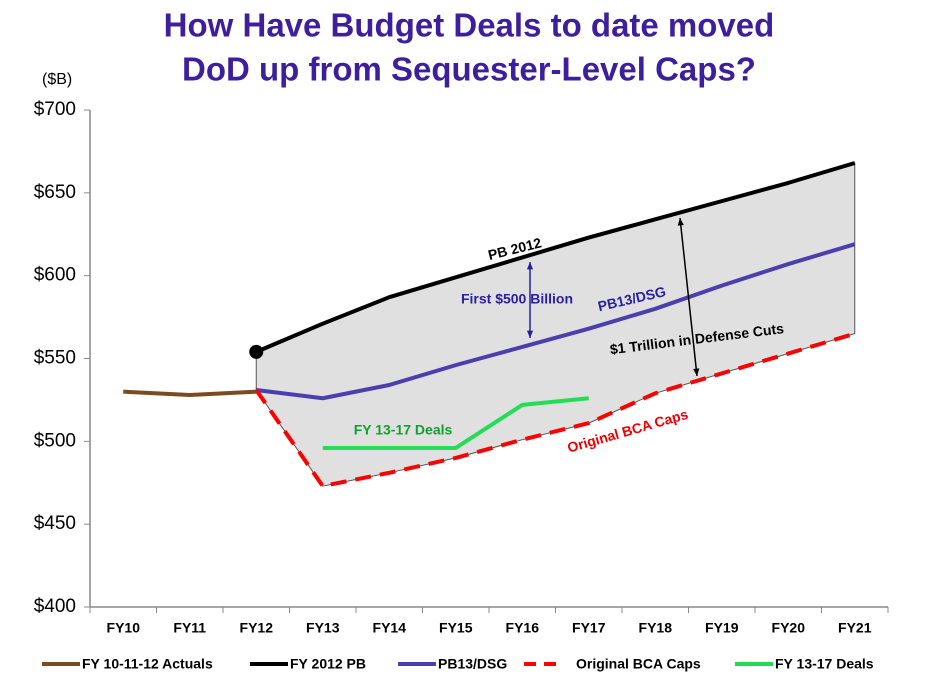 The width and height of the screenshot is (938, 686). Describe the element at coordinates (55, 275) in the screenshot. I see `y-tick-label: $600` at that location.